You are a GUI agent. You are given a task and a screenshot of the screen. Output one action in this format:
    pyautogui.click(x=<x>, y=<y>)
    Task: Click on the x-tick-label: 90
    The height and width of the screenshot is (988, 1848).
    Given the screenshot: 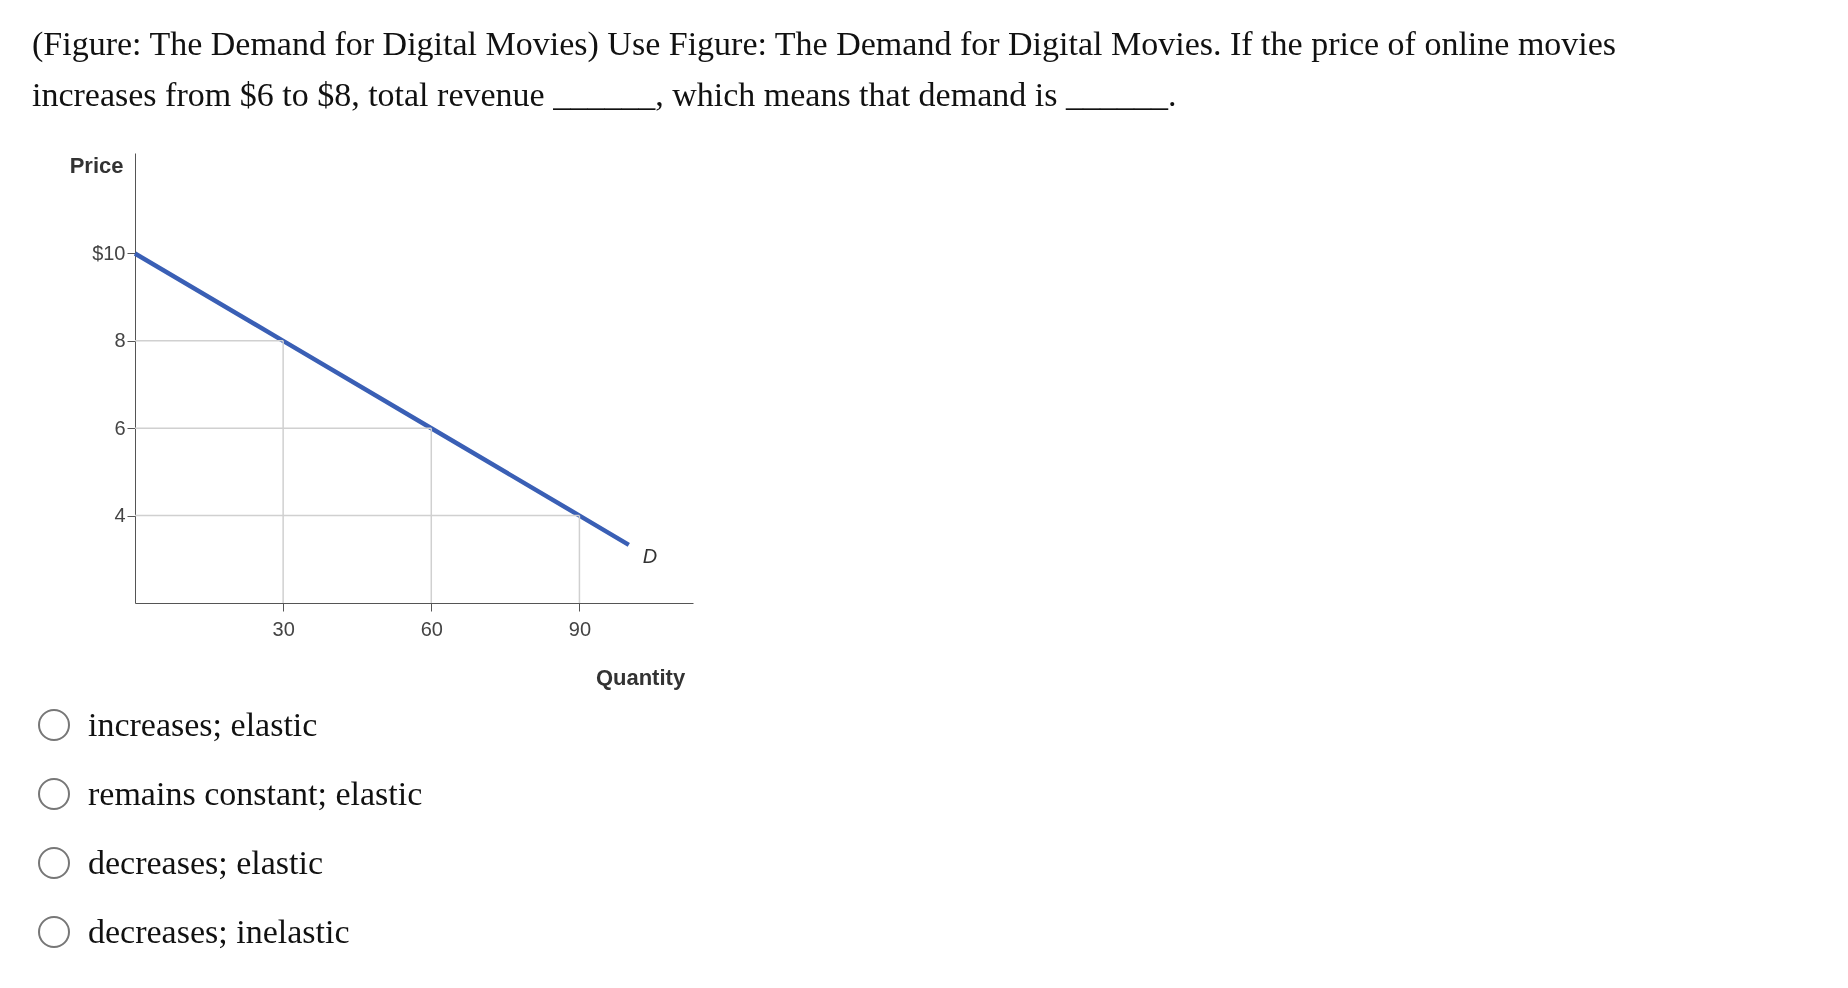 What is the action you would take?
    pyautogui.click(x=580, y=628)
    